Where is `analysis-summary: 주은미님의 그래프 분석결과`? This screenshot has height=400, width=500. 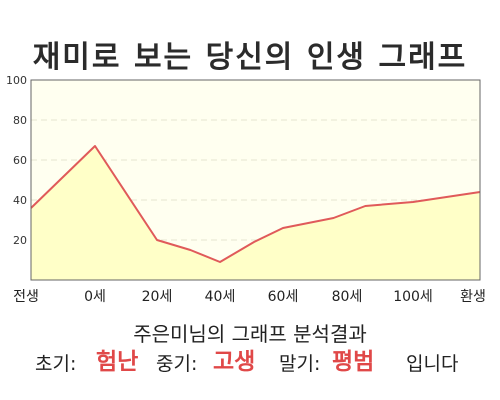
analysis-summary: 주은미님의 그래프 분석결과 is located at coordinates (250, 334).